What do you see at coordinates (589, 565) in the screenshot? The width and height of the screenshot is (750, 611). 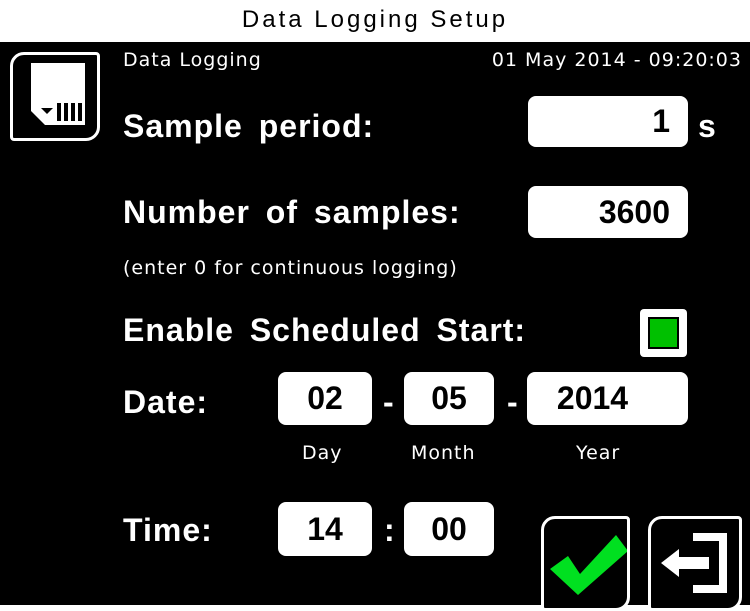 I see `checkmark-icon` at bounding box center [589, 565].